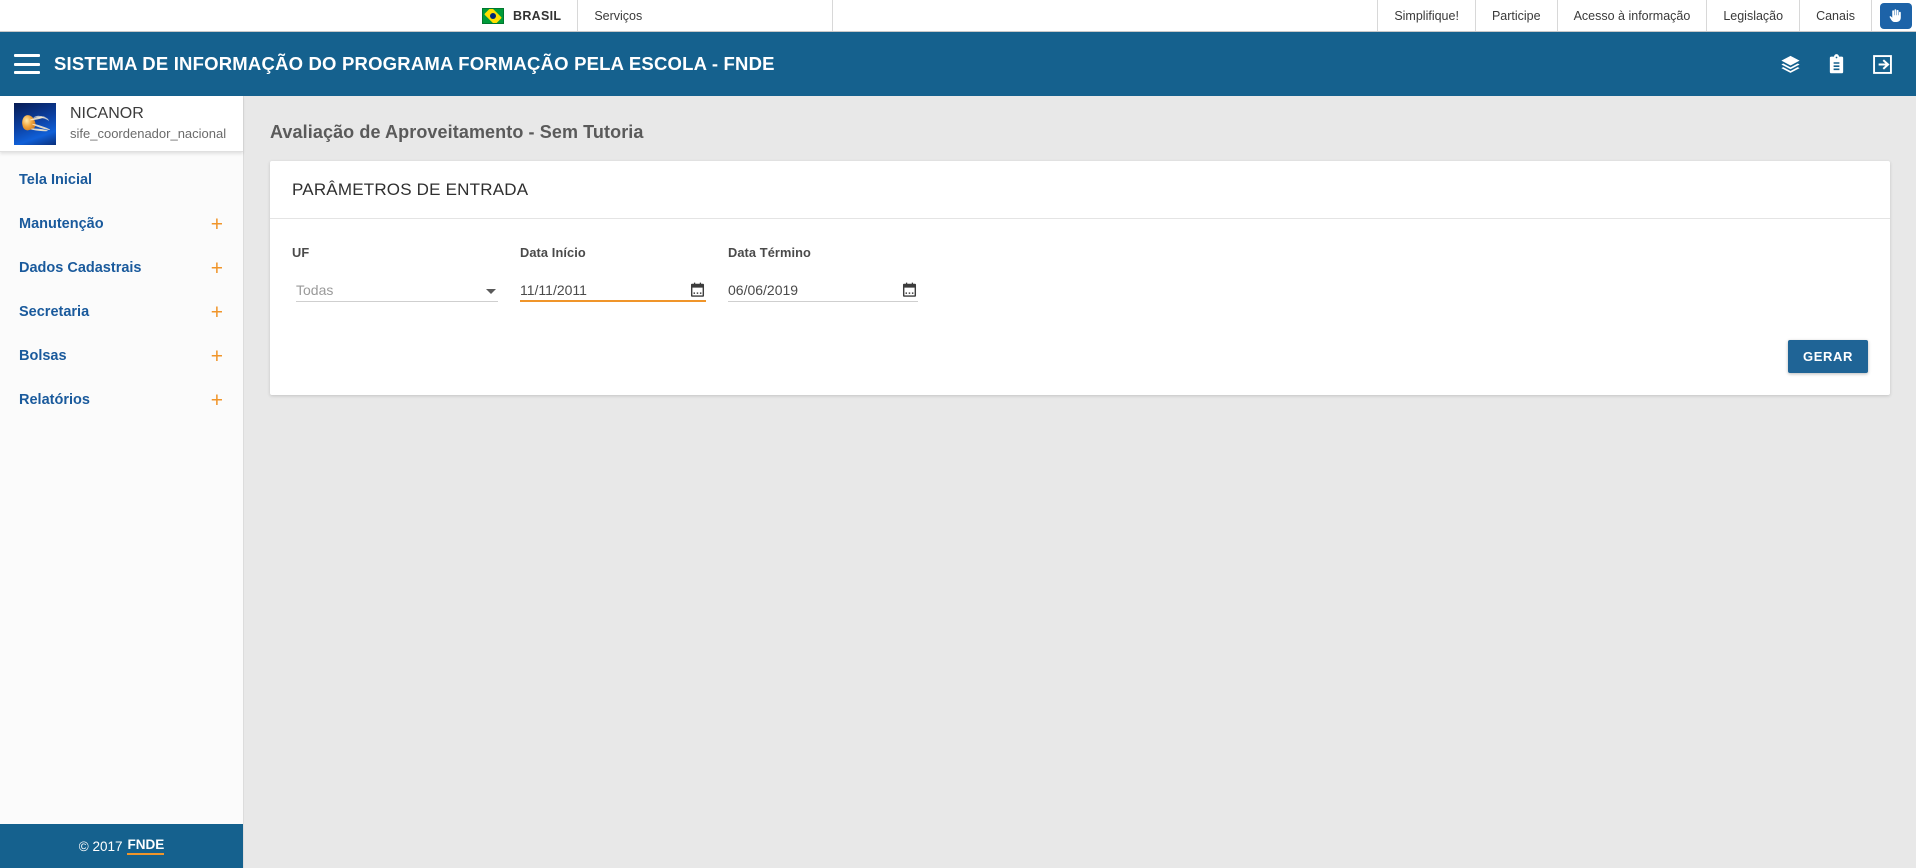 This screenshot has width=1916, height=868. Describe the element at coordinates (706, 15) in the screenshot. I see `govbar-item-servicos: Serviços` at that location.